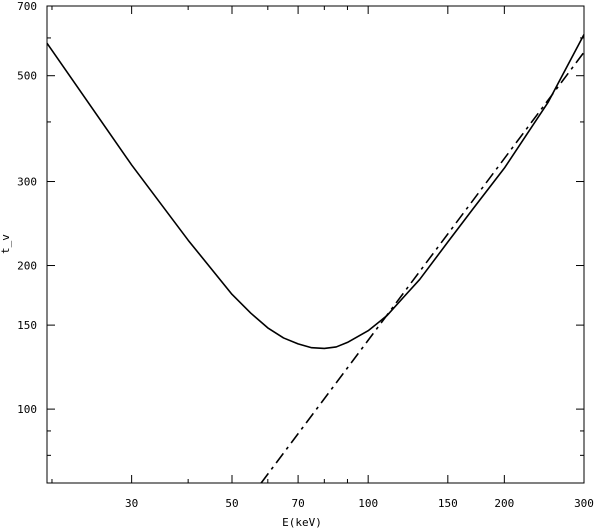  I want to click on x-tick-label: 100, so click(368, 503).